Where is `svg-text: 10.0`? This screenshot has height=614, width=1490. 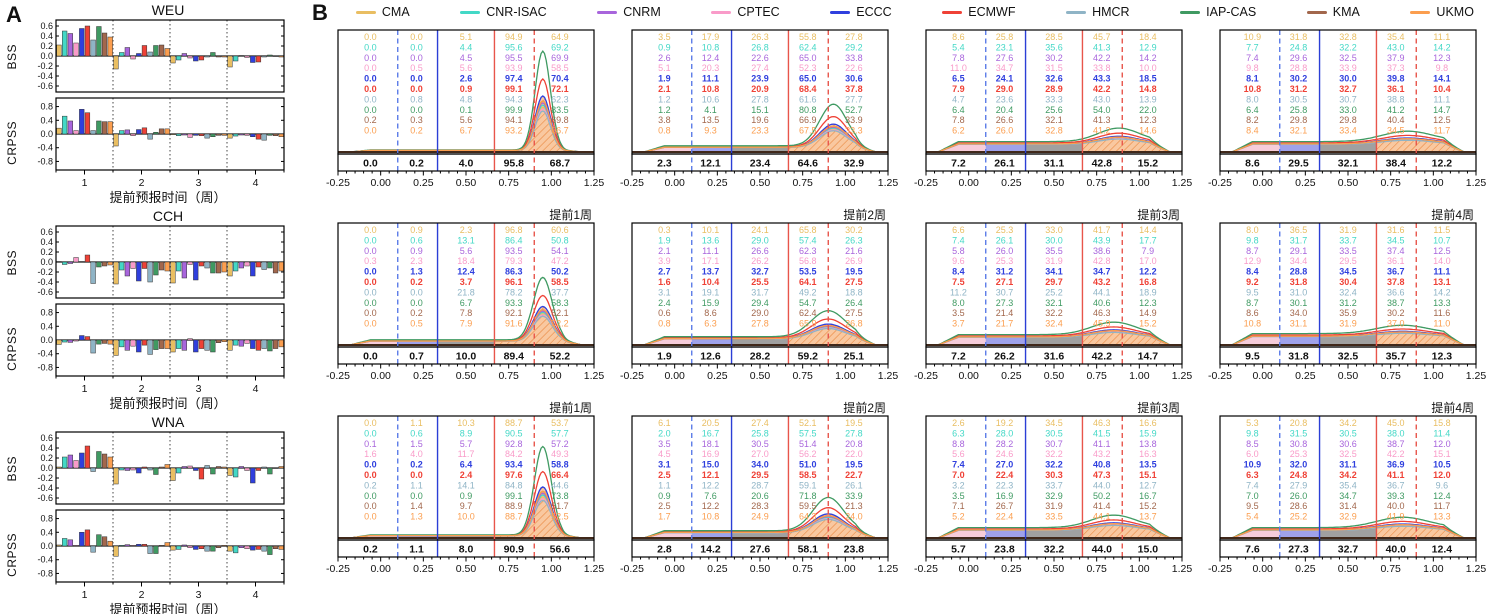
svg-text: 10.0 is located at coordinates (466, 357).